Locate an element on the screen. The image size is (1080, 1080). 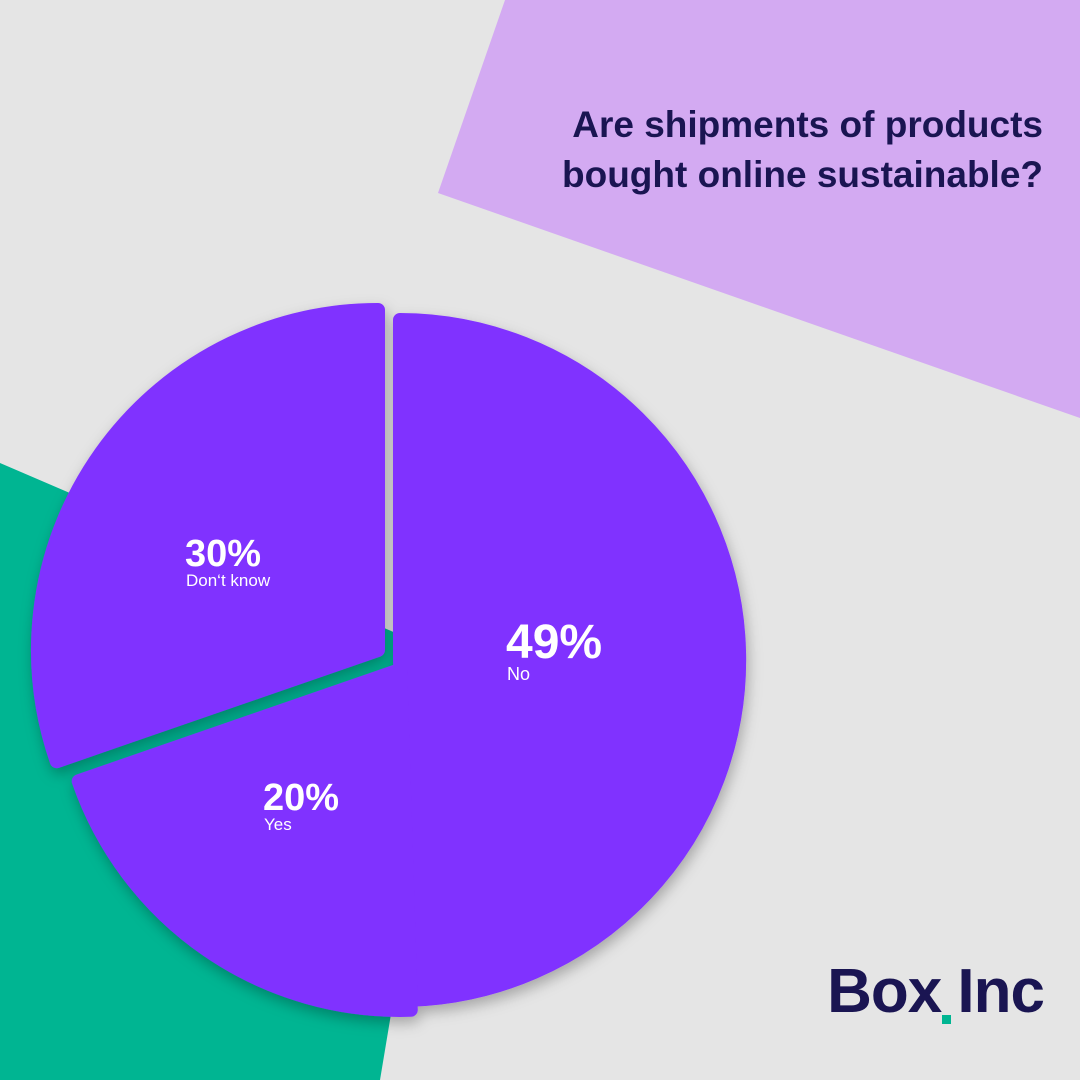
slice-percent-label: 20% is located at coordinates (301, 798).